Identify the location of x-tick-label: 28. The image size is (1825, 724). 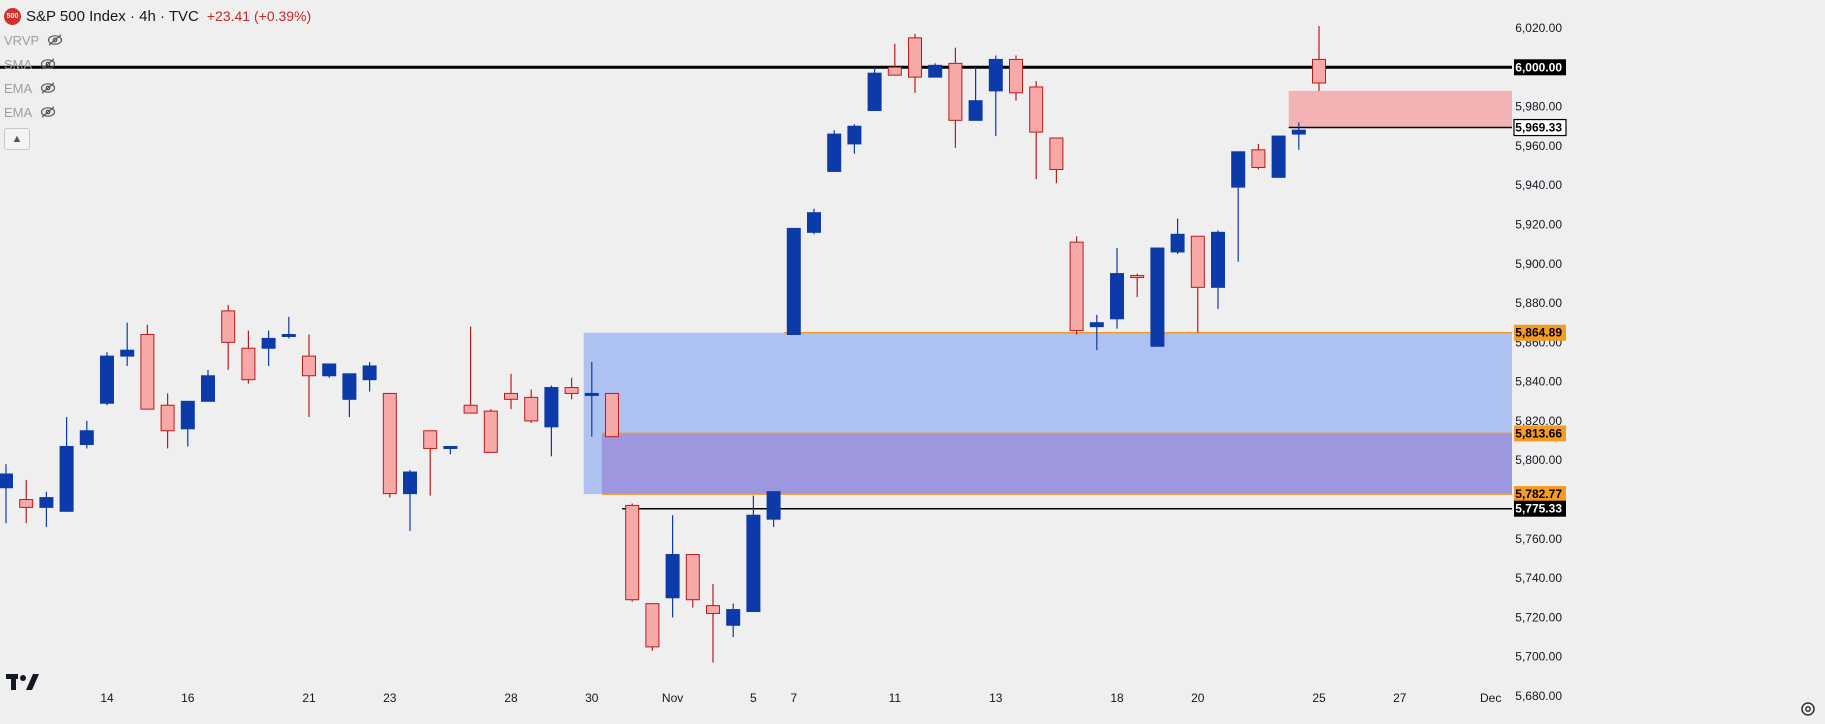
(511, 698).